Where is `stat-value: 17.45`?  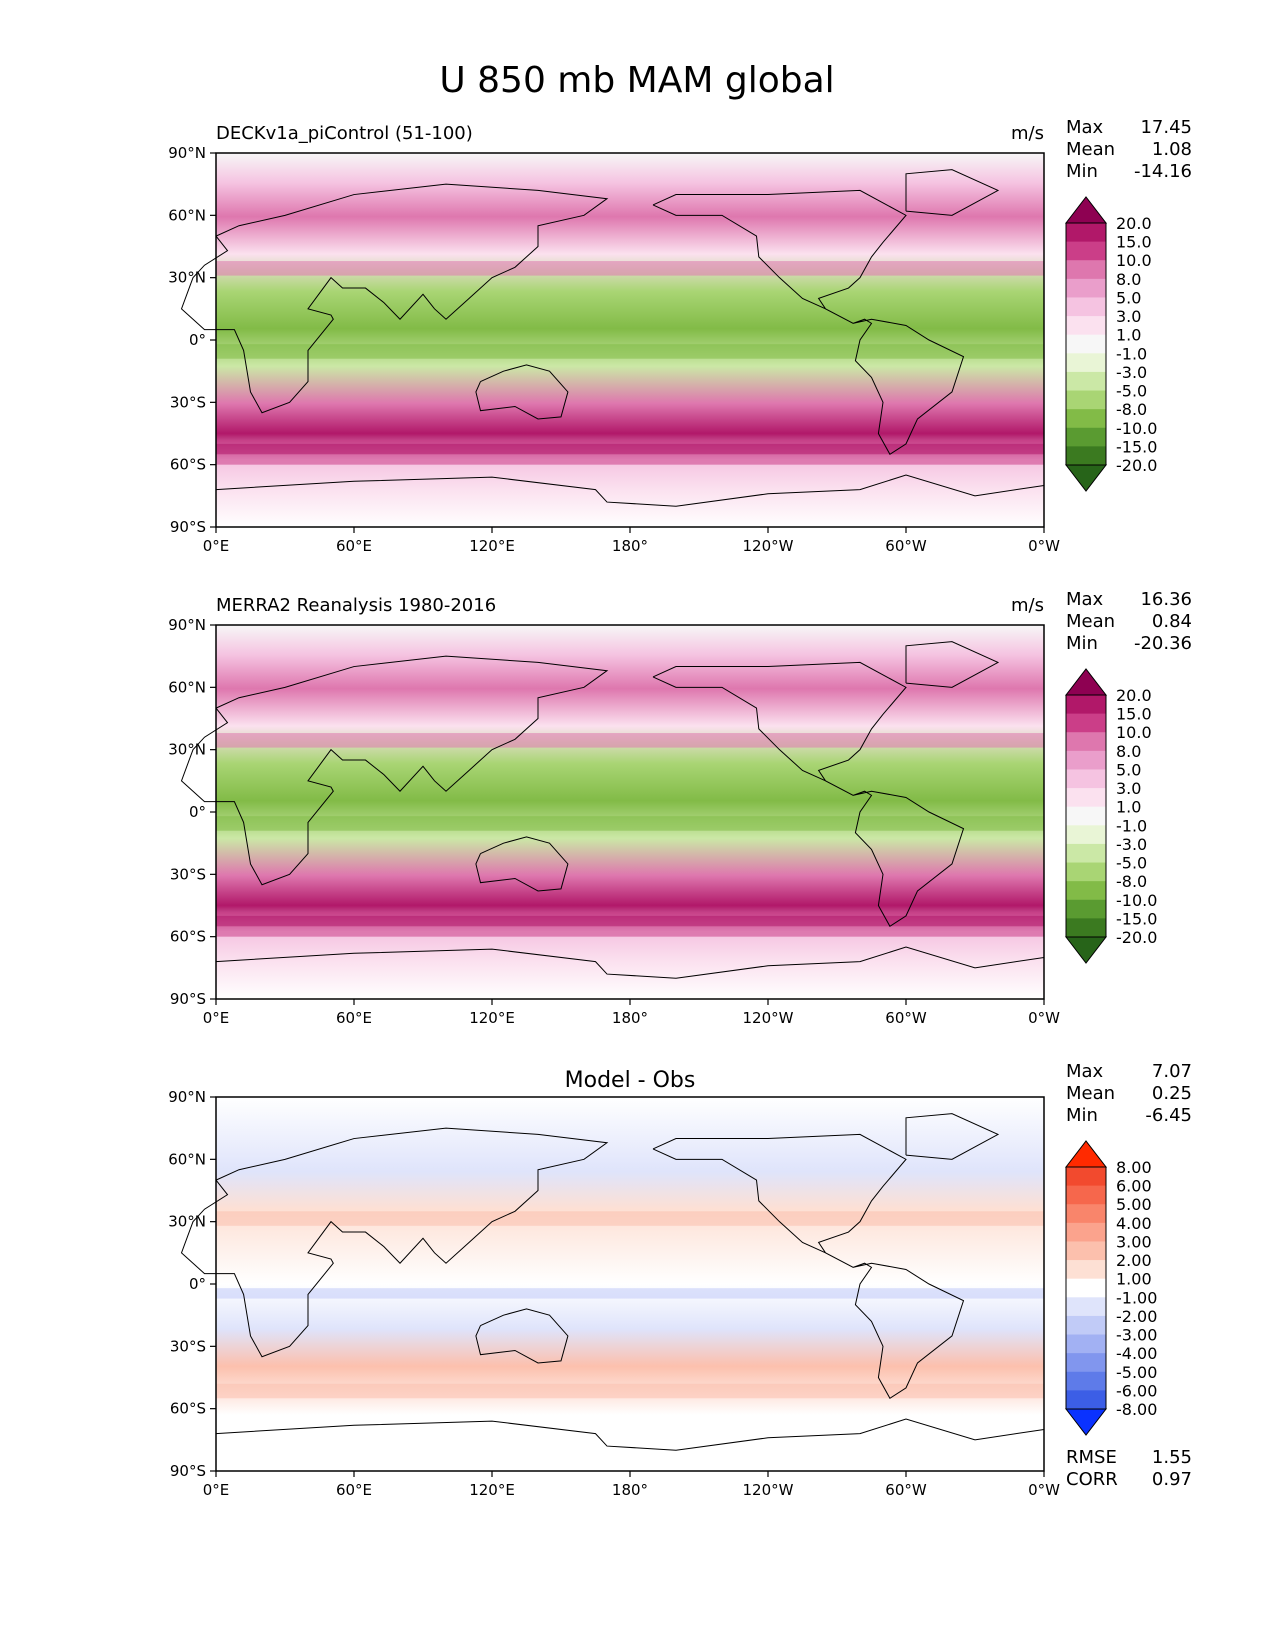 stat-value: 17.45 is located at coordinates (1166, 127).